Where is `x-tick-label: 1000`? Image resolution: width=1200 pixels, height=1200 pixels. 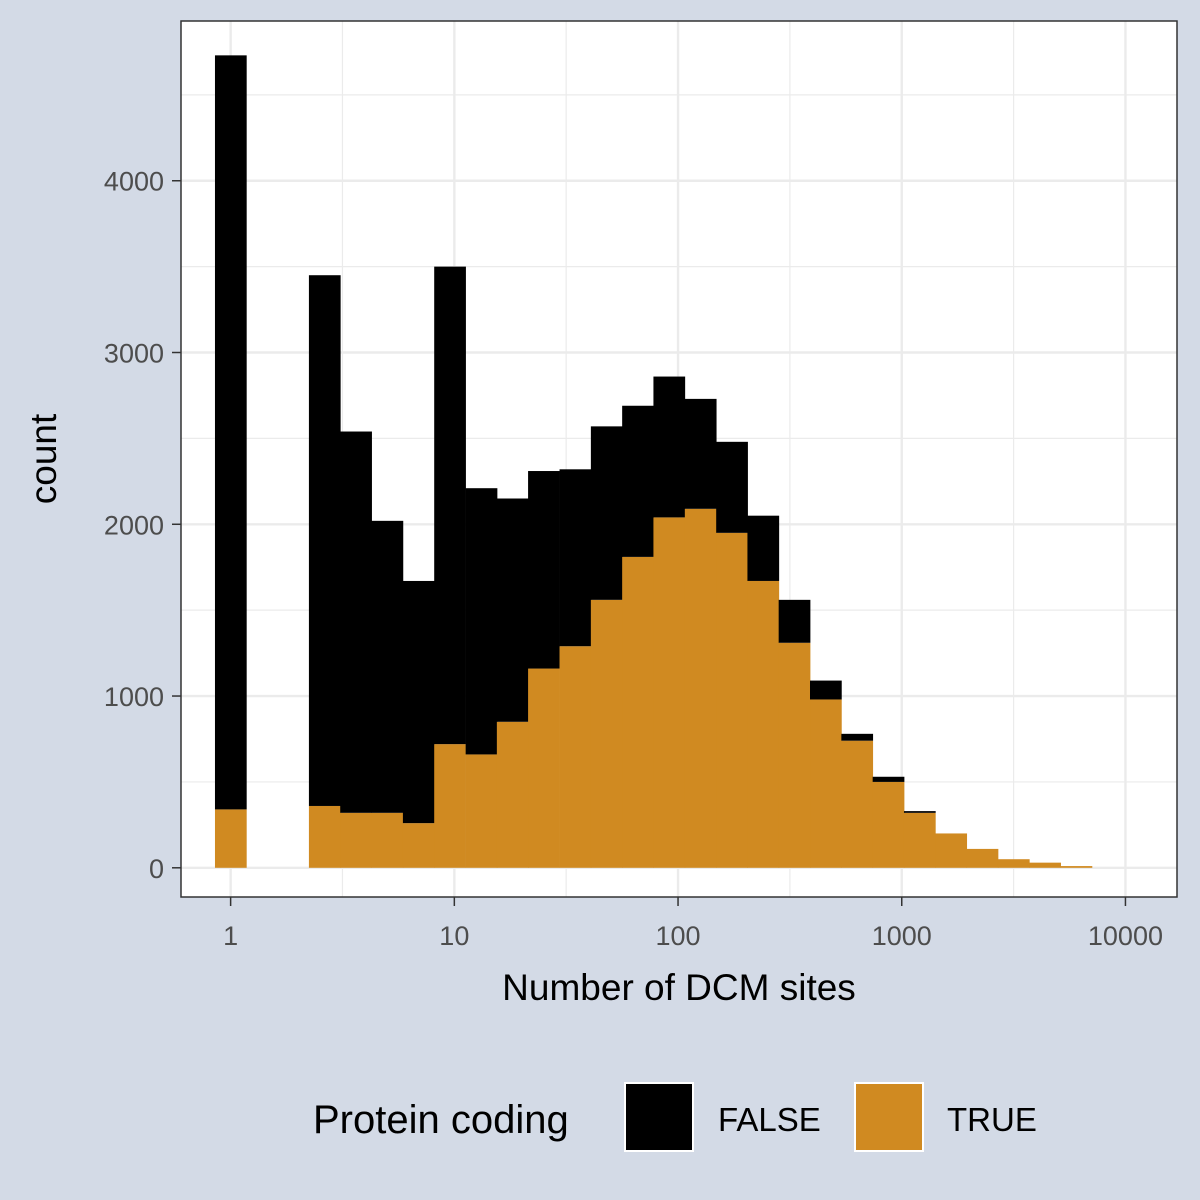 x-tick-label: 1000 is located at coordinates (902, 936).